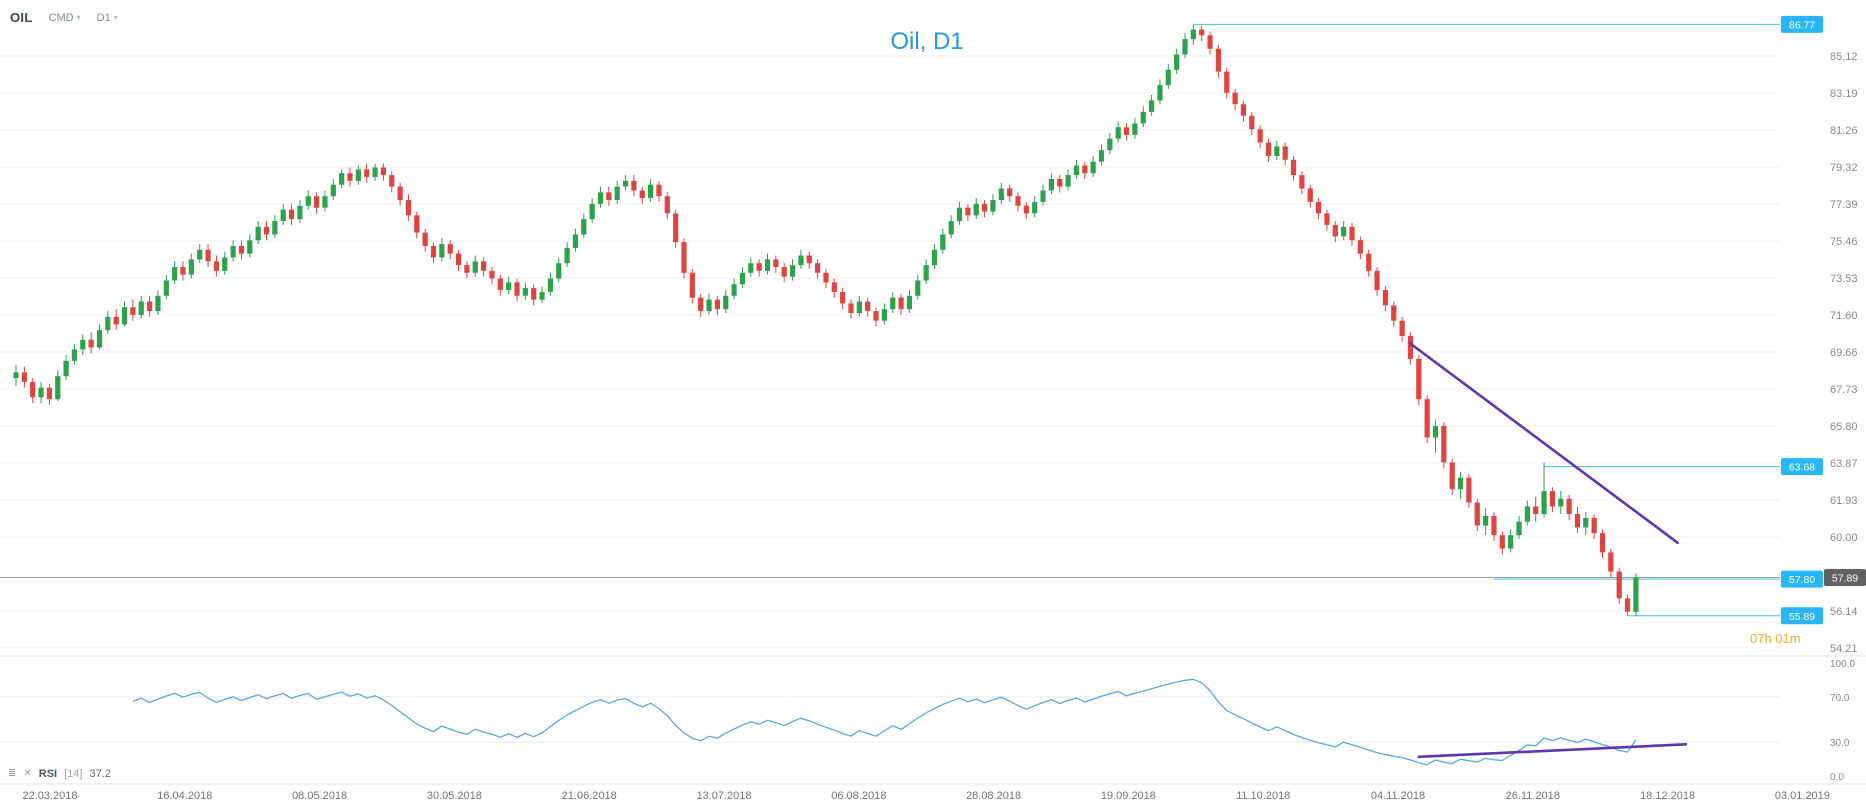 This screenshot has height=806, width=1866. I want to click on market-dropdown: CMD ▾, so click(65, 18).